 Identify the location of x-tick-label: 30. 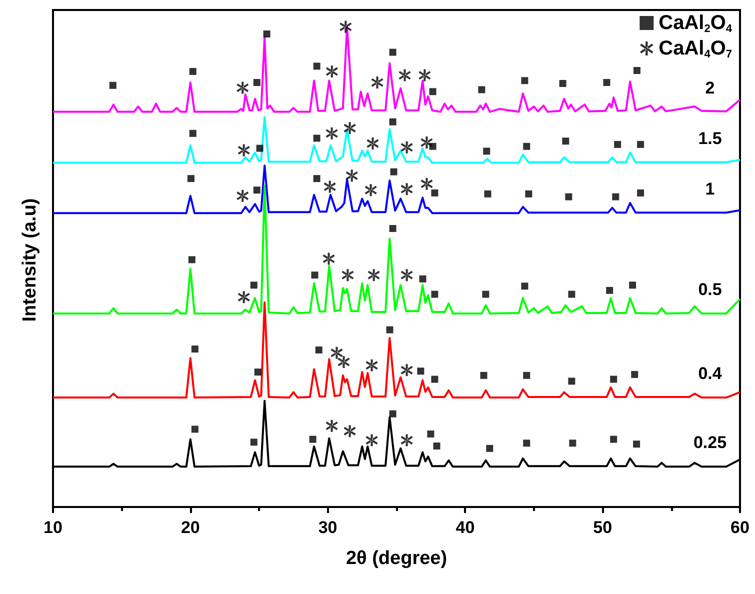
(328, 527).